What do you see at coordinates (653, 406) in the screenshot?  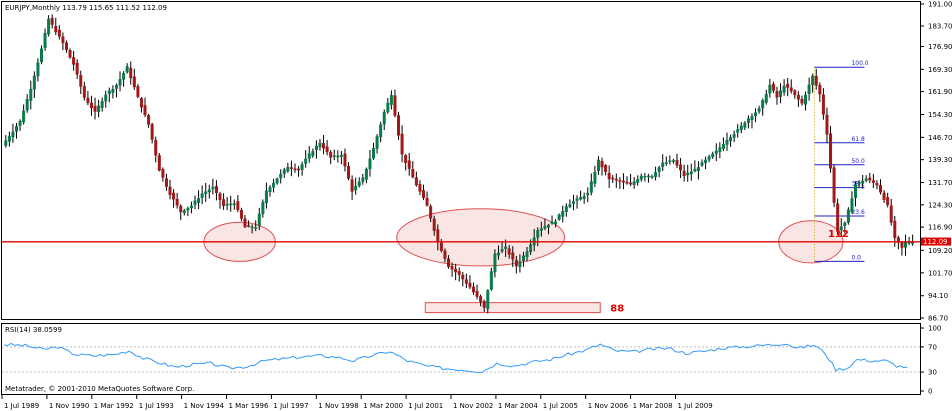 I see `time-tick-label: 1 Mar 2008` at bounding box center [653, 406].